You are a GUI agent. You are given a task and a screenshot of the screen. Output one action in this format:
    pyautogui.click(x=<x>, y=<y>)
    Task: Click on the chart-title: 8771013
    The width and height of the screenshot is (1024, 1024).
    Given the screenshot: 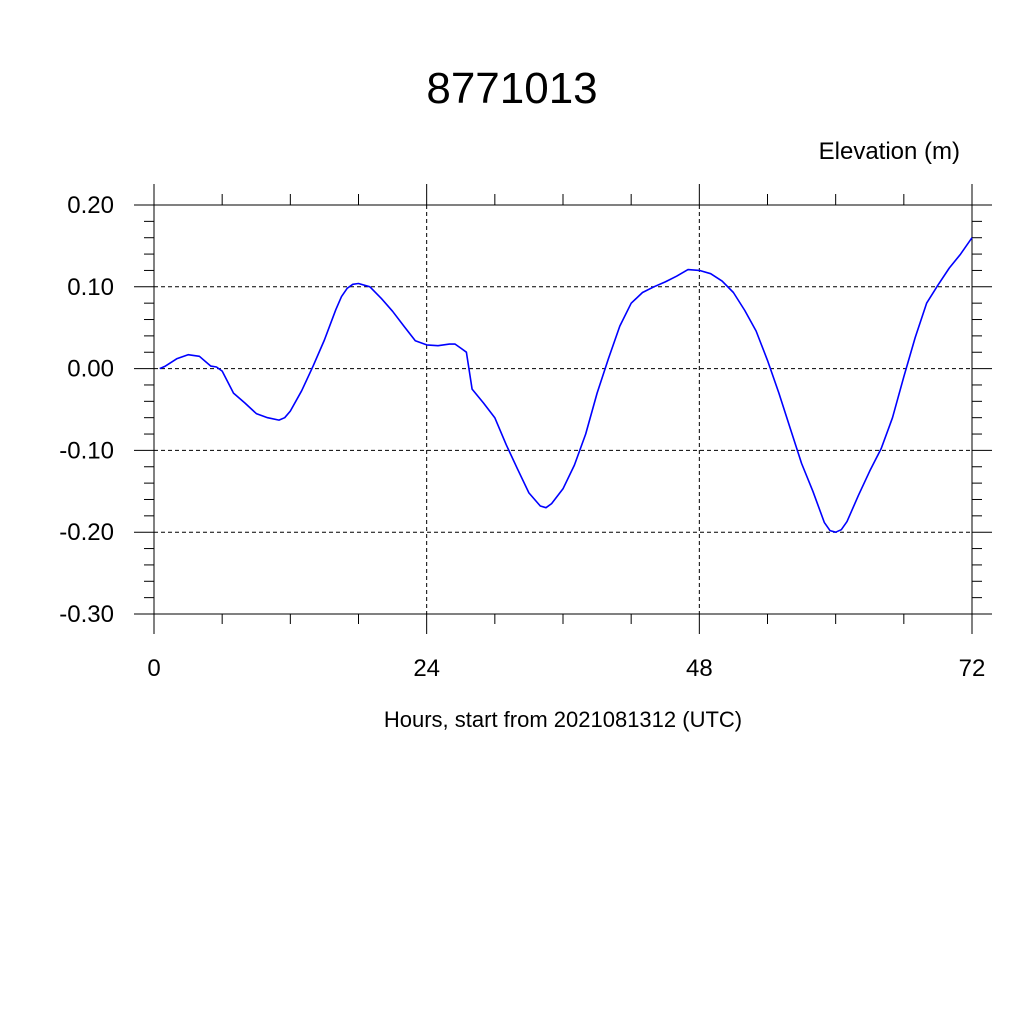 What is the action you would take?
    pyautogui.click(x=512, y=88)
    